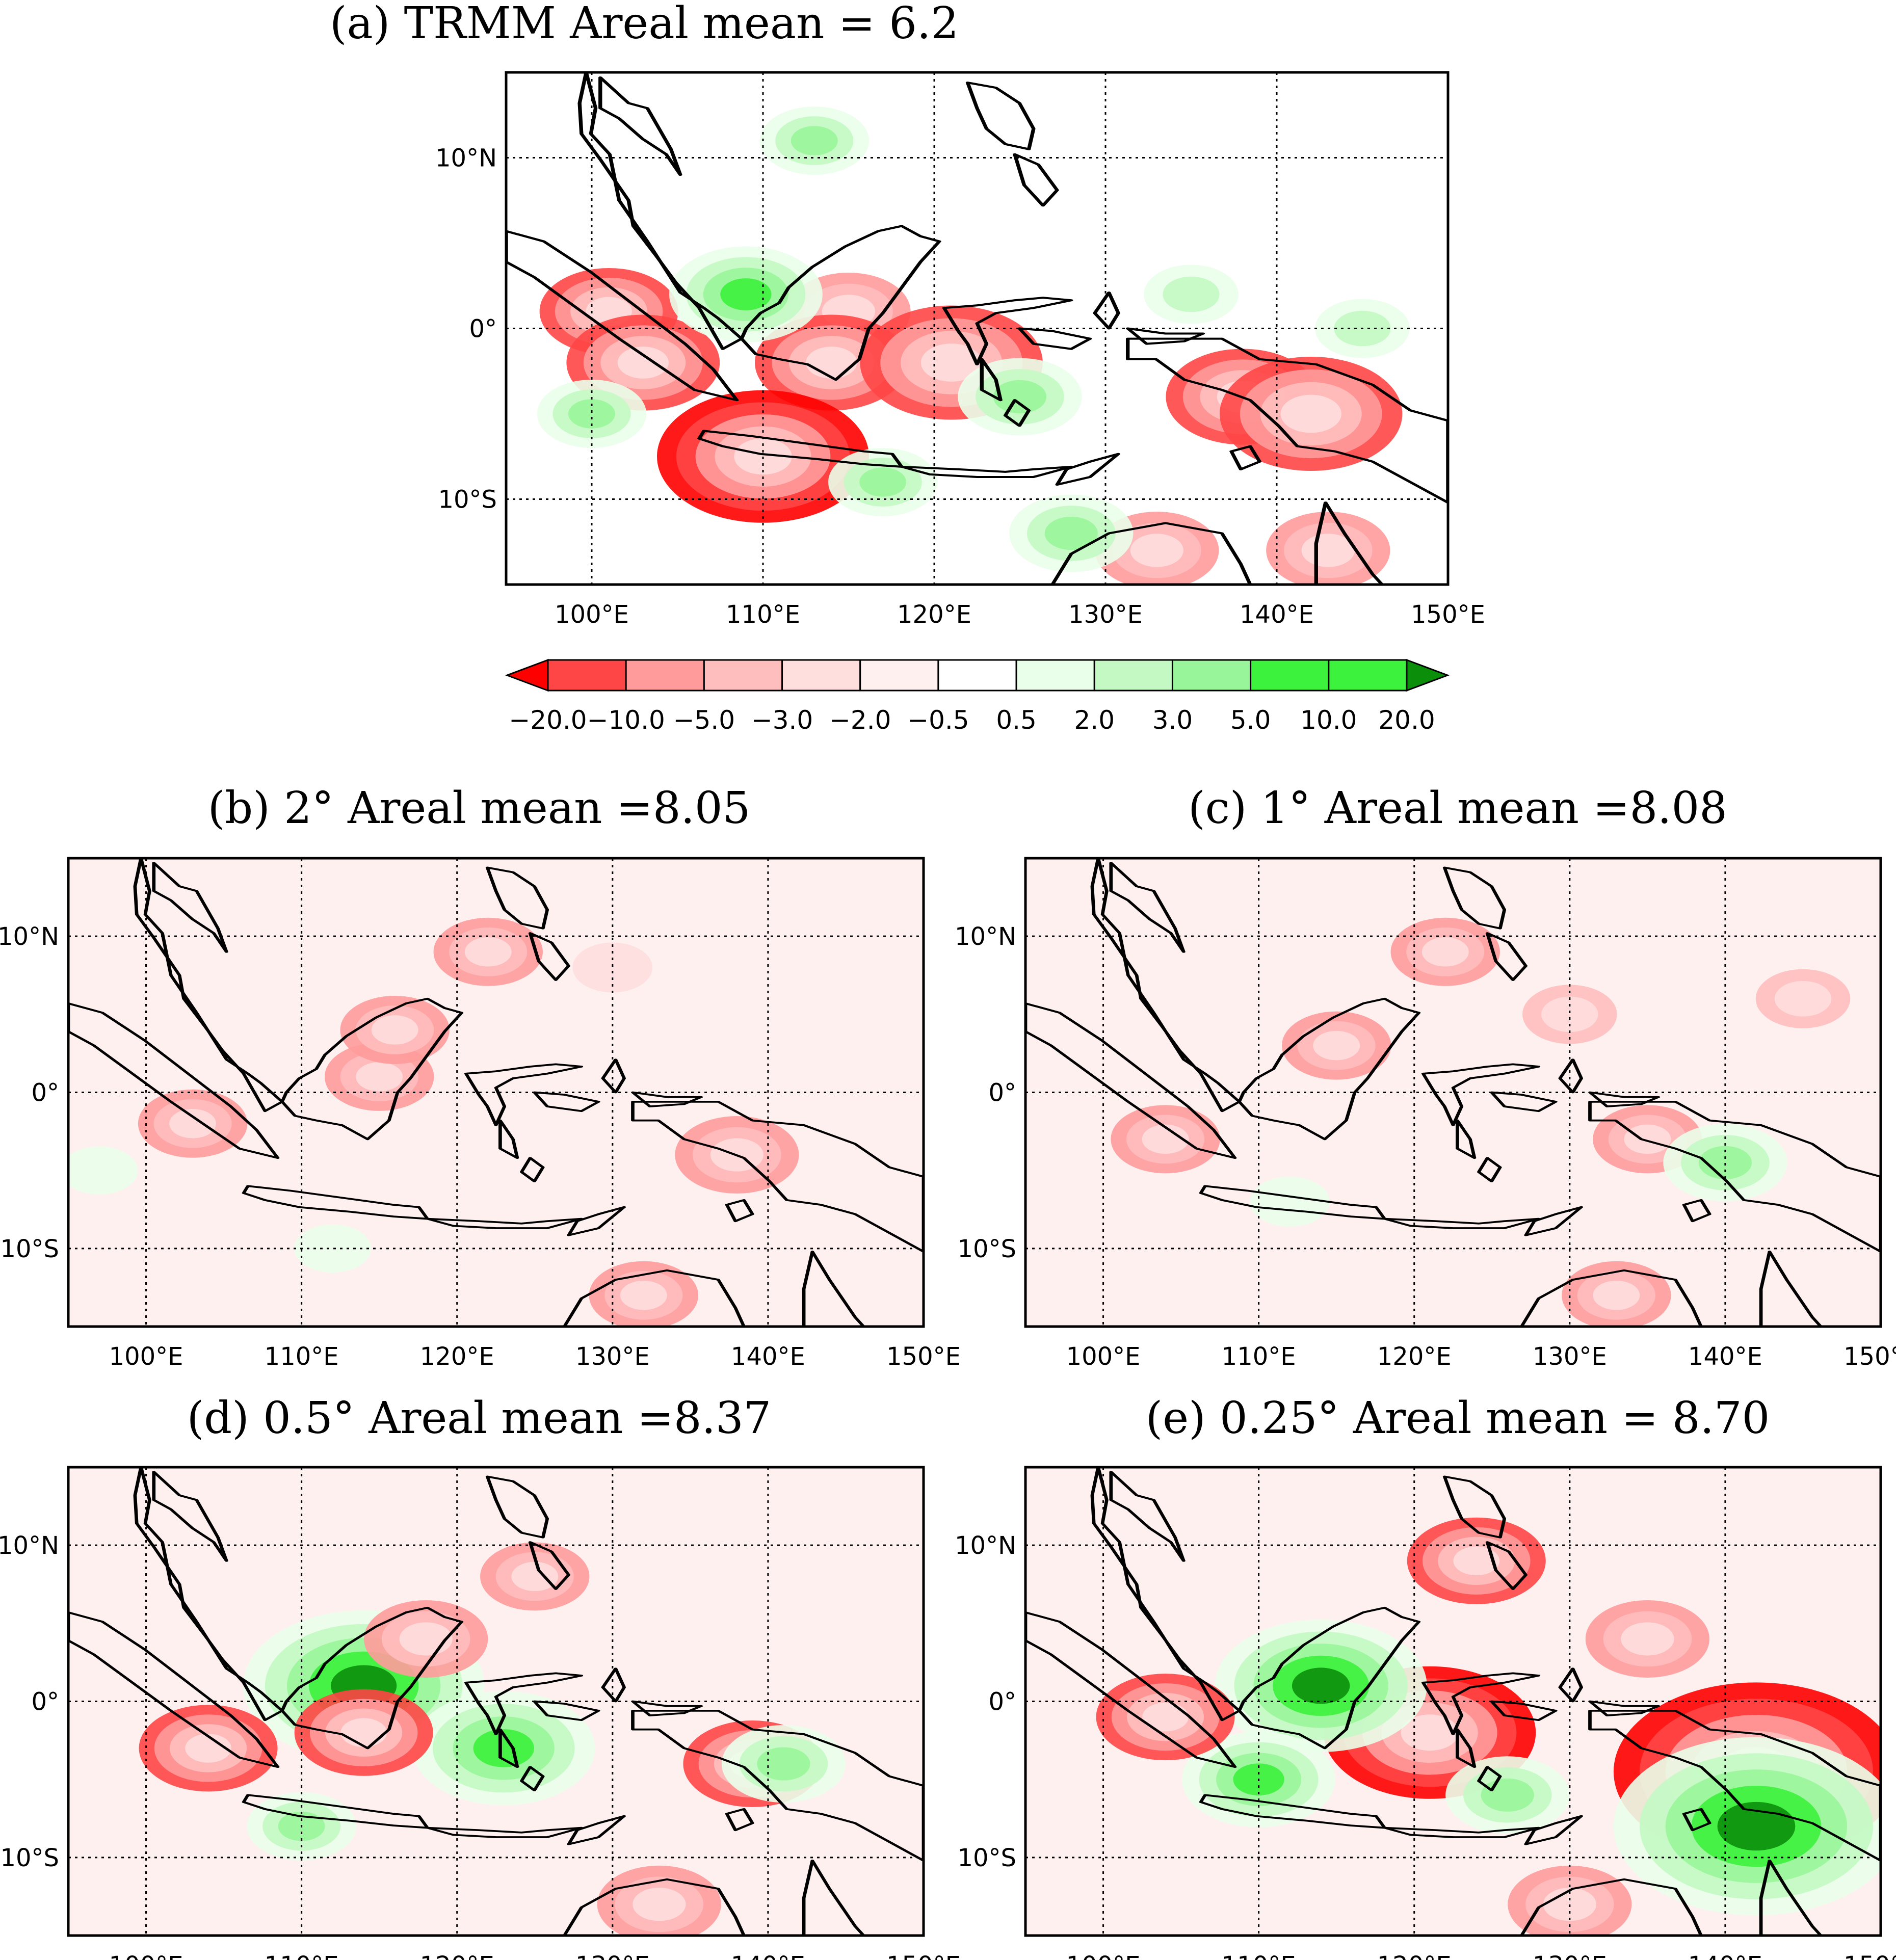  I want to click on colorbar-tick-label: 5.0, so click(1250, 720).